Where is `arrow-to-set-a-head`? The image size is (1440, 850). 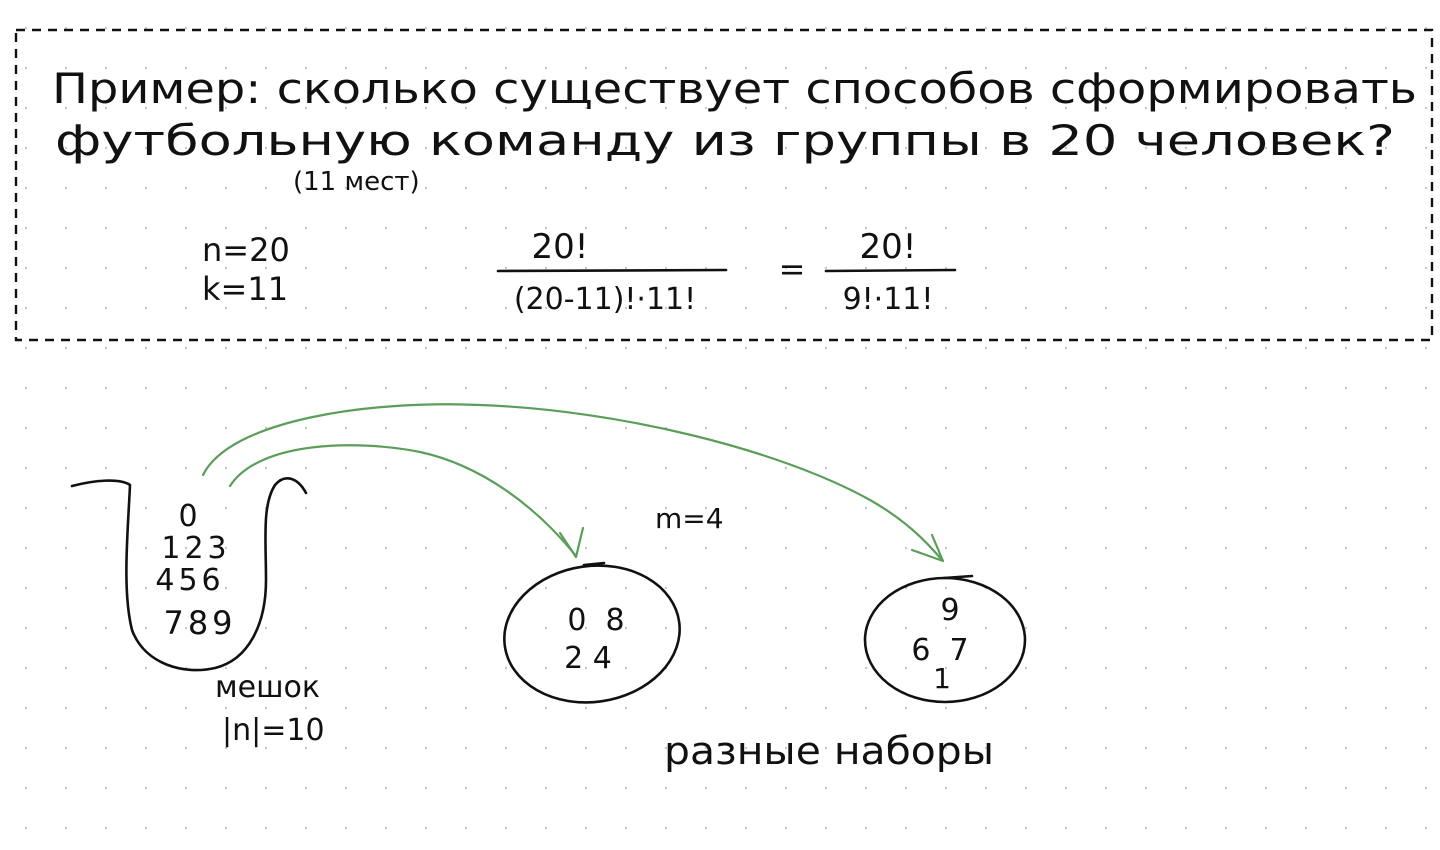 arrow-to-set-a-head is located at coordinates (571, 542).